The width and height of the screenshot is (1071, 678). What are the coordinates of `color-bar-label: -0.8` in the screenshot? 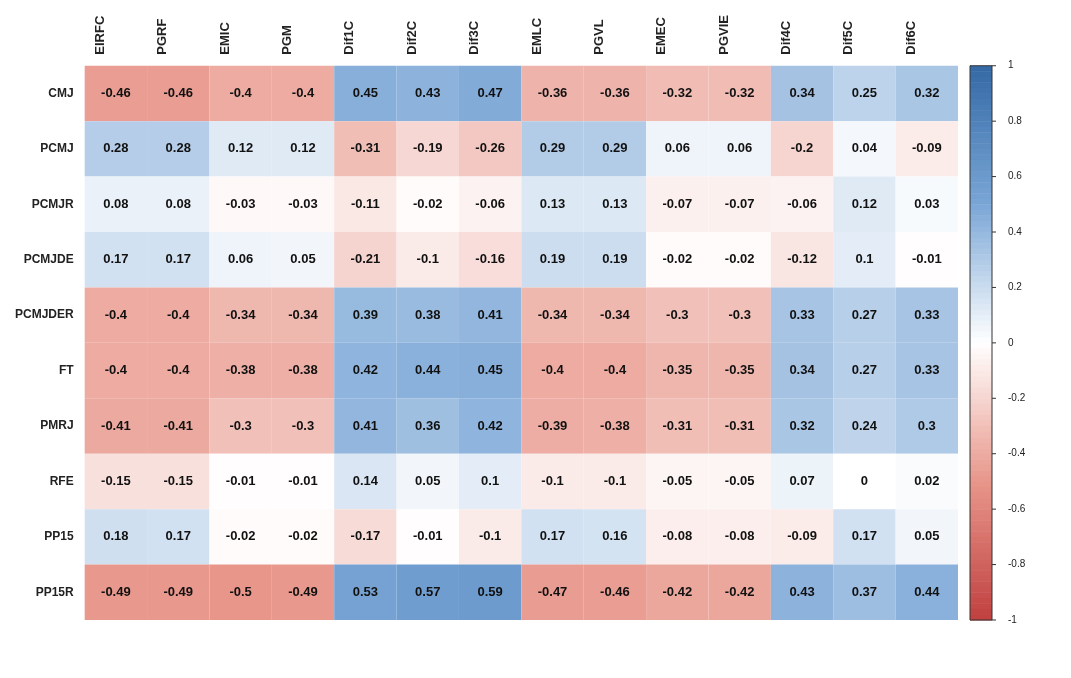 It's located at (1017, 564).